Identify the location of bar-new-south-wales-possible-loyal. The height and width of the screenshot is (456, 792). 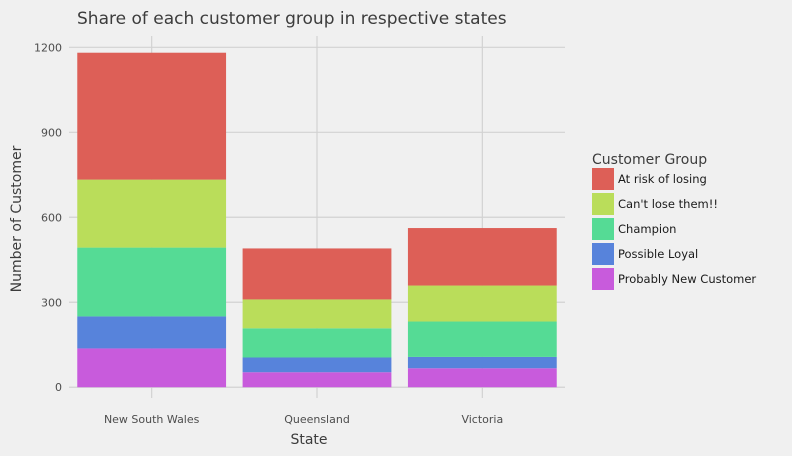
(152, 332).